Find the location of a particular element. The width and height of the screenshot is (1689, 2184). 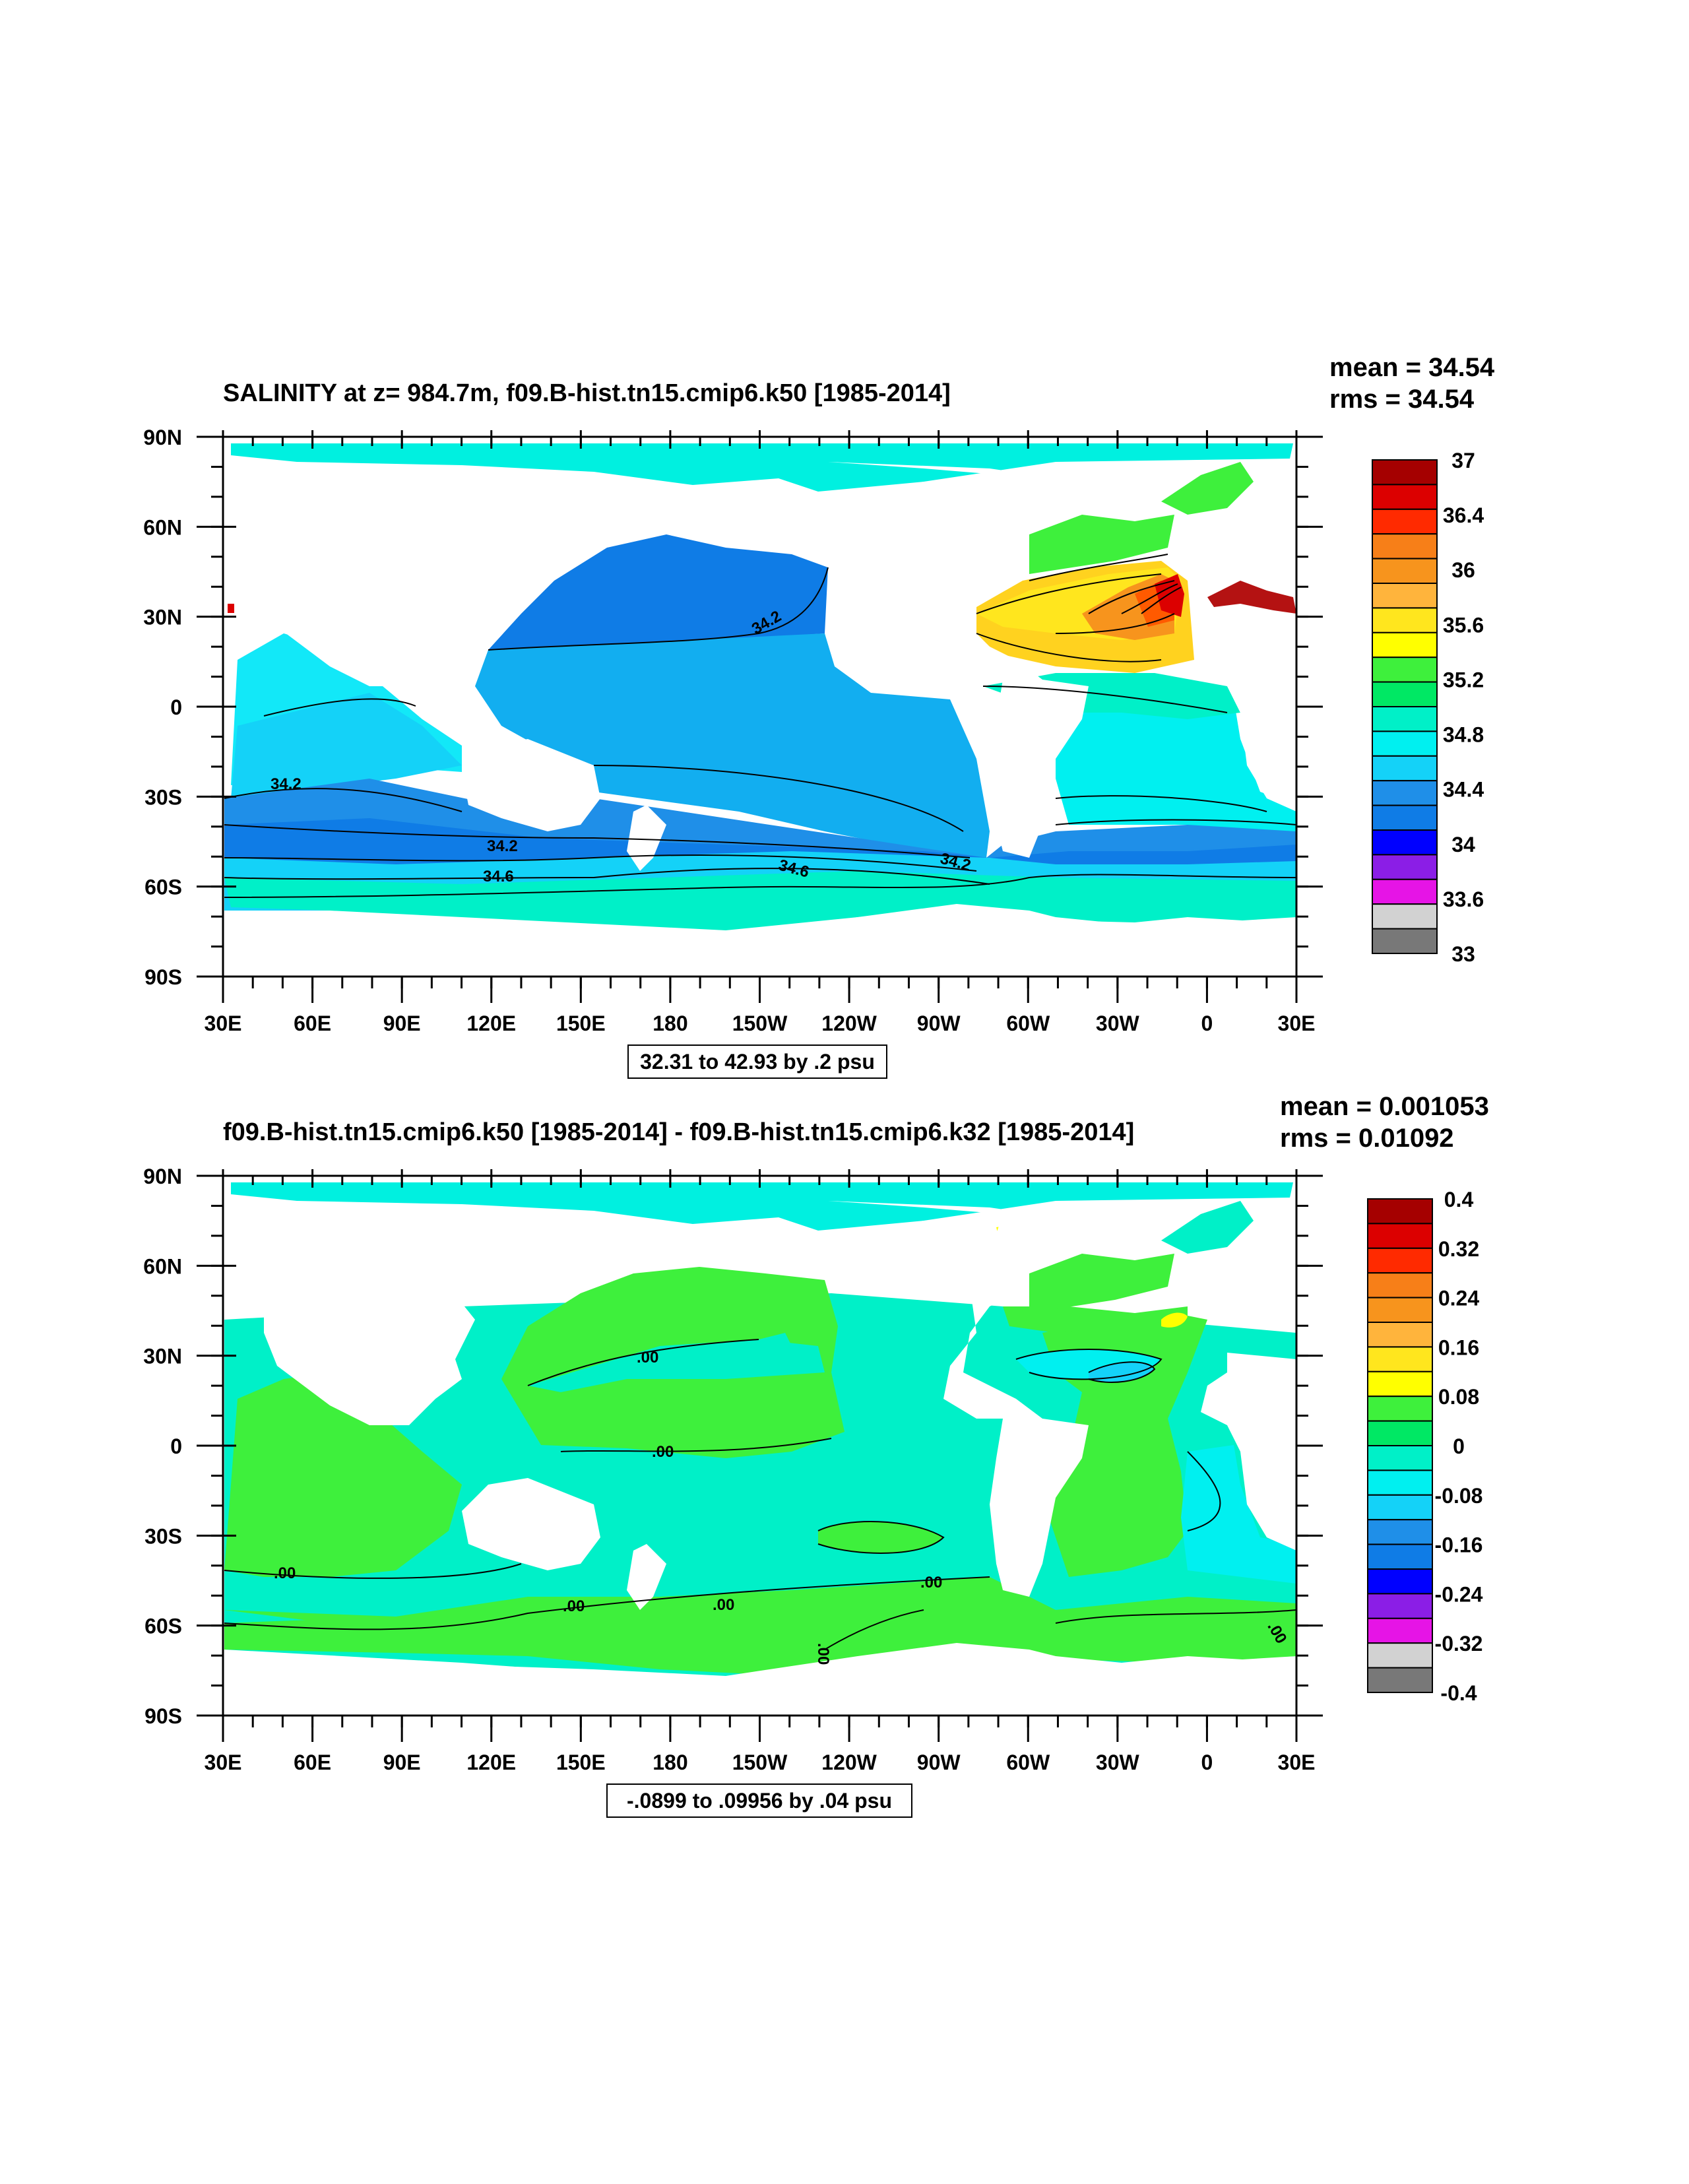

colorbar-label: 36.4 is located at coordinates (1463, 515).